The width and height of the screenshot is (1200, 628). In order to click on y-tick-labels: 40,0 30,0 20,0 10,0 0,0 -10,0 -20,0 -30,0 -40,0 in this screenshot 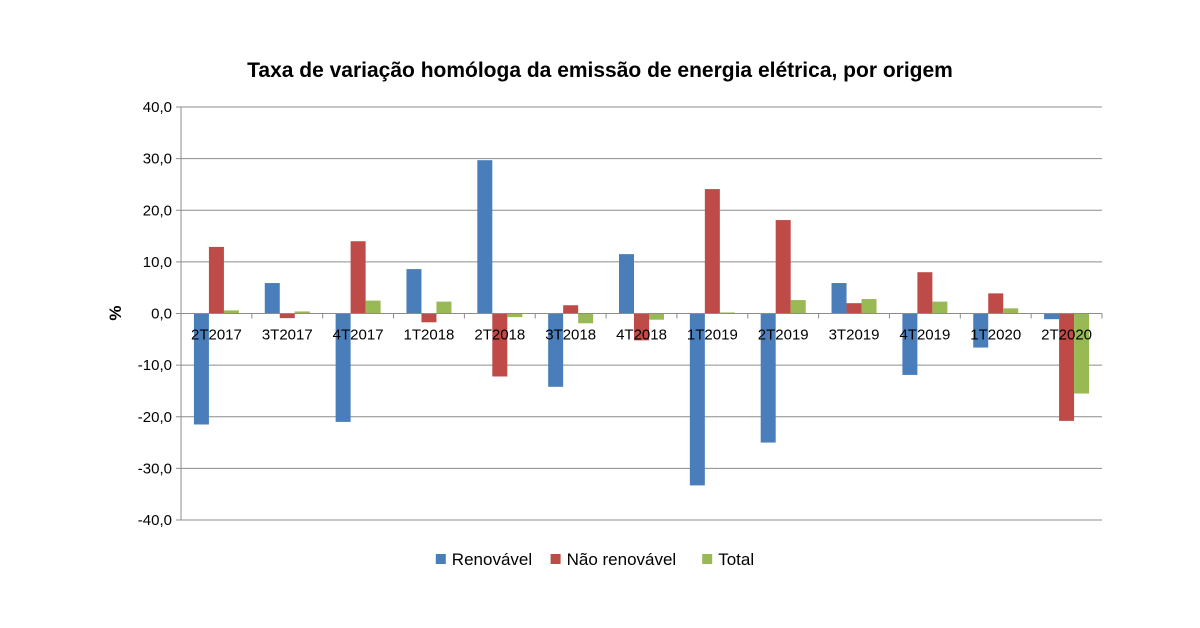, I will do `click(155, 314)`.